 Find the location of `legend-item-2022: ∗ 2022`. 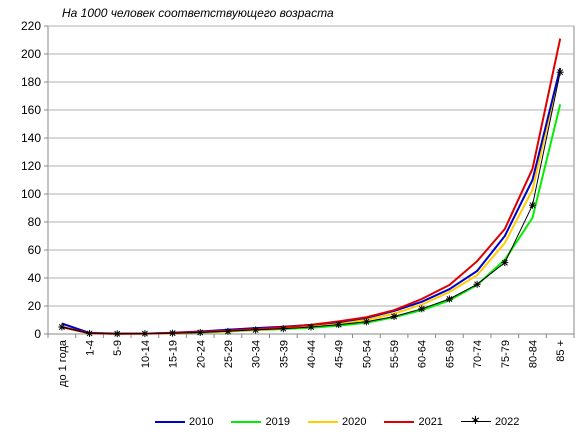

legend-item-2022: ∗ 2022 is located at coordinates (490, 420).